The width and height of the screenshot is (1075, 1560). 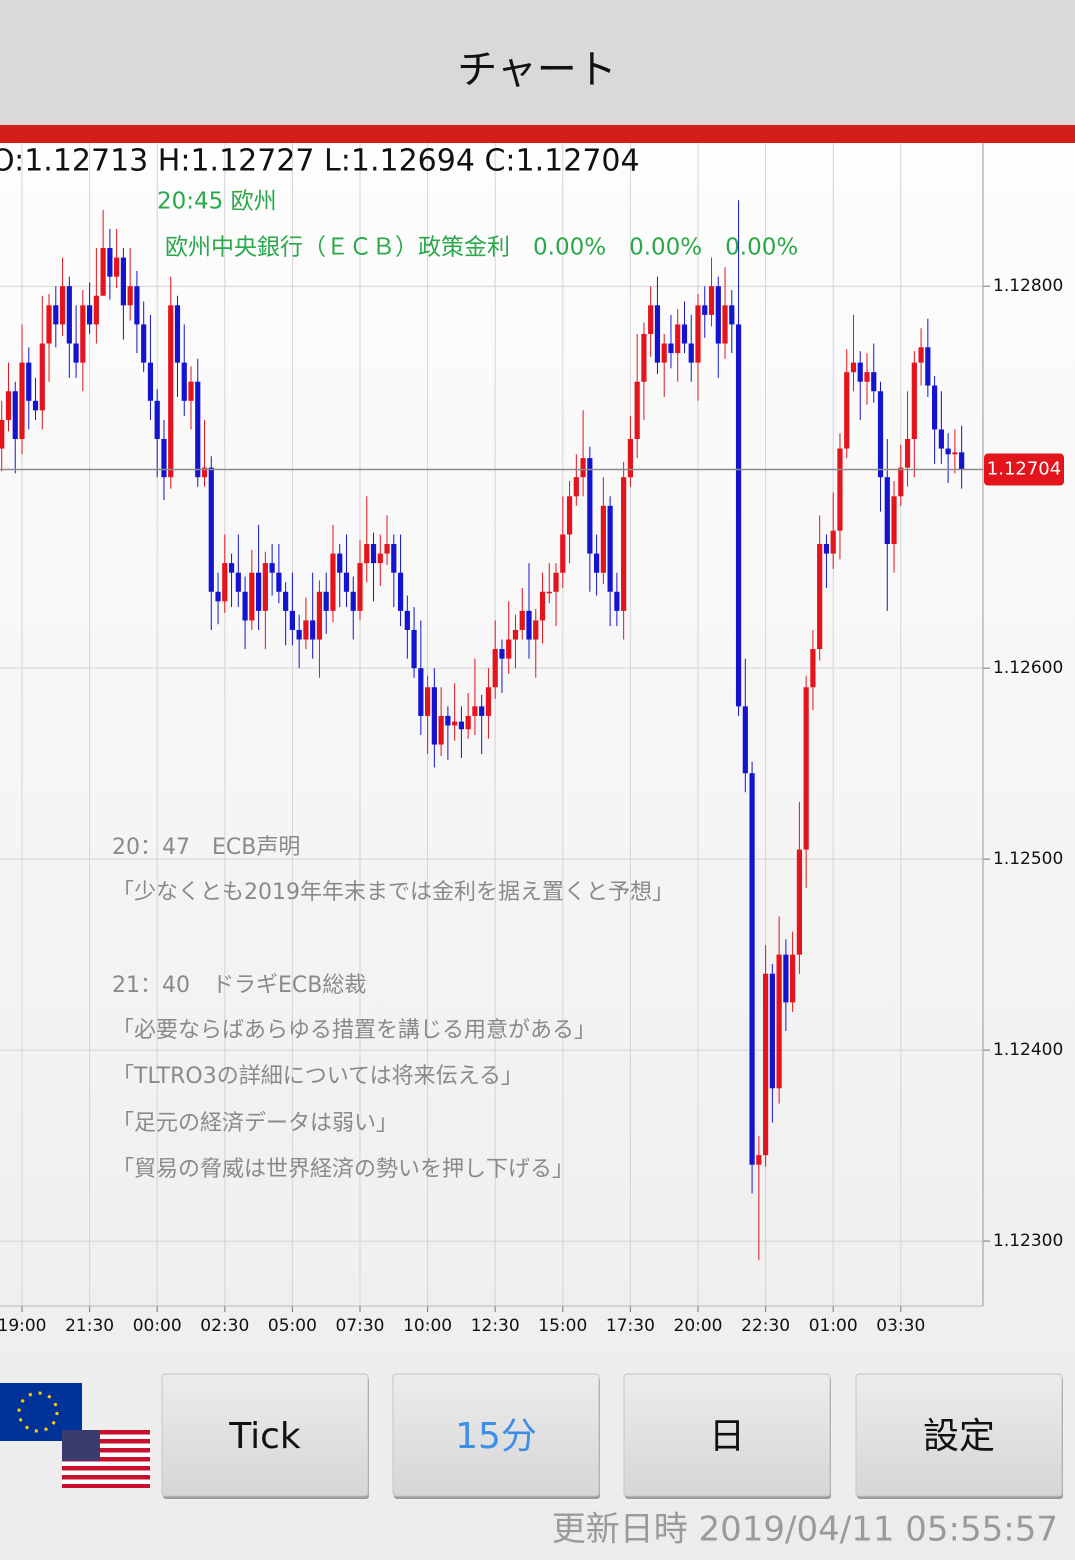 What do you see at coordinates (157, 1326) in the screenshot?
I see `x-tick-label: 00:00` at bounding box center [157, 1326].